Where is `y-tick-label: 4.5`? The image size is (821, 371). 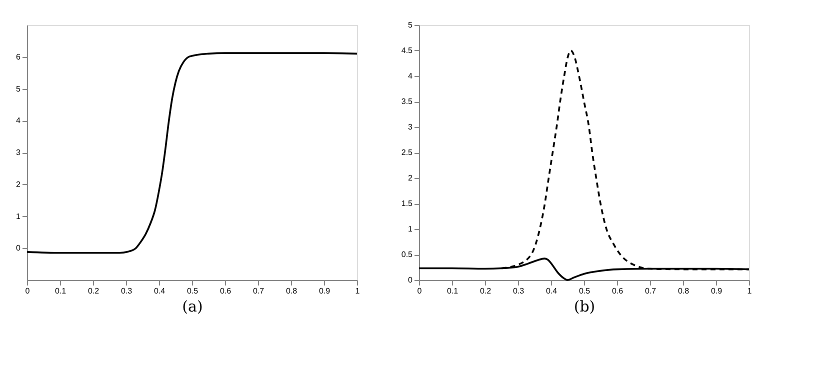 y-tick-label: 4.5 is located at coordinates (407, 50).